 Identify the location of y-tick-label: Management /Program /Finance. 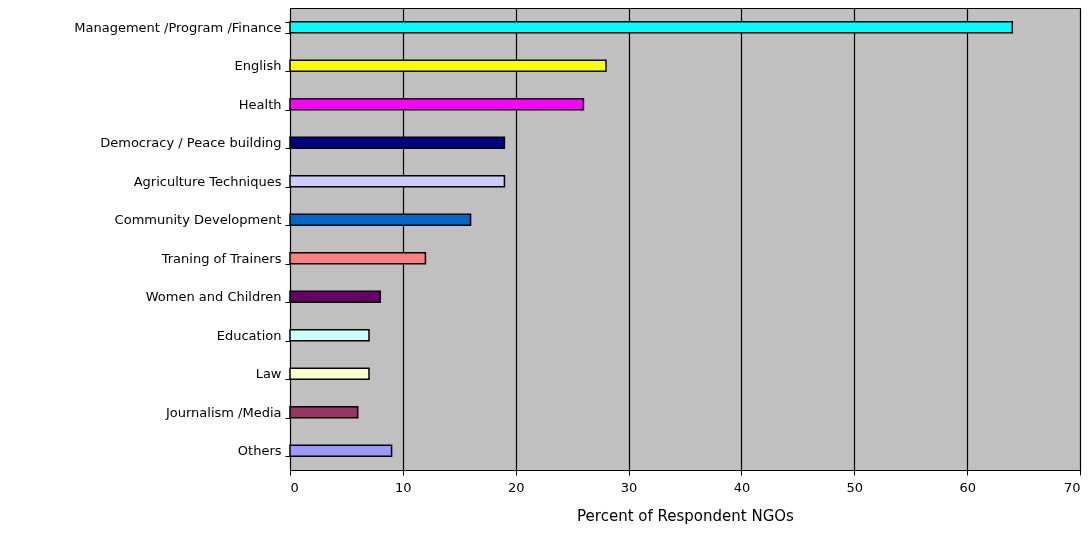
(178, 27).